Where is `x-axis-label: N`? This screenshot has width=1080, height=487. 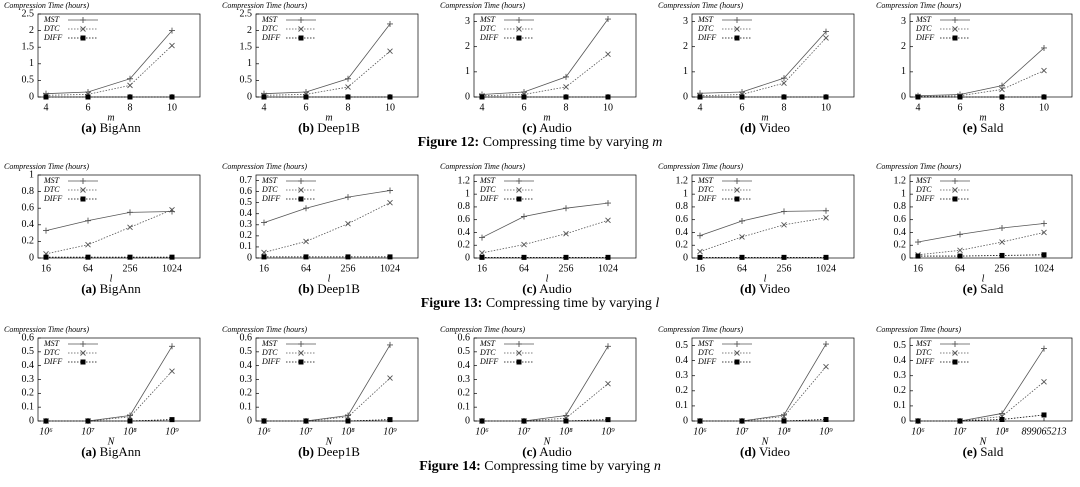
x-axis-label: N is located at coordinates (329, 441).